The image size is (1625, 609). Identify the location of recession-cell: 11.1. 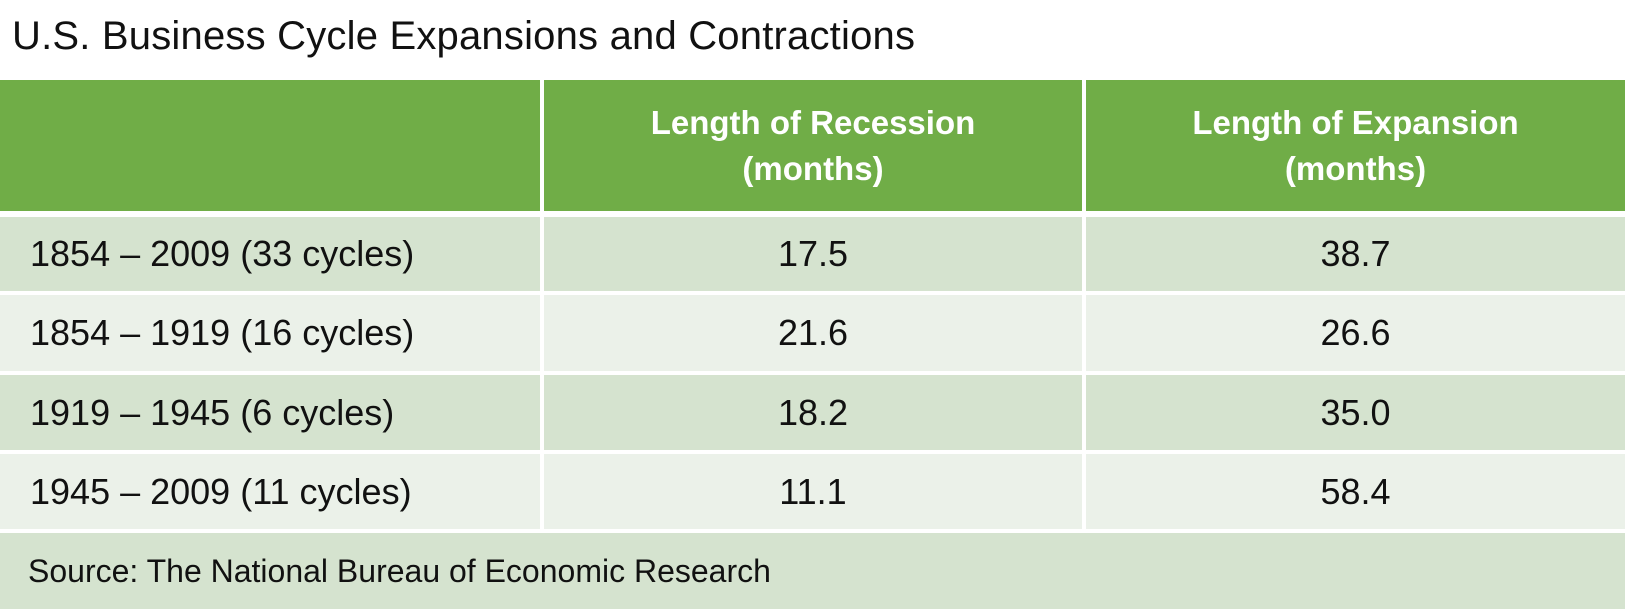
(813, 491).